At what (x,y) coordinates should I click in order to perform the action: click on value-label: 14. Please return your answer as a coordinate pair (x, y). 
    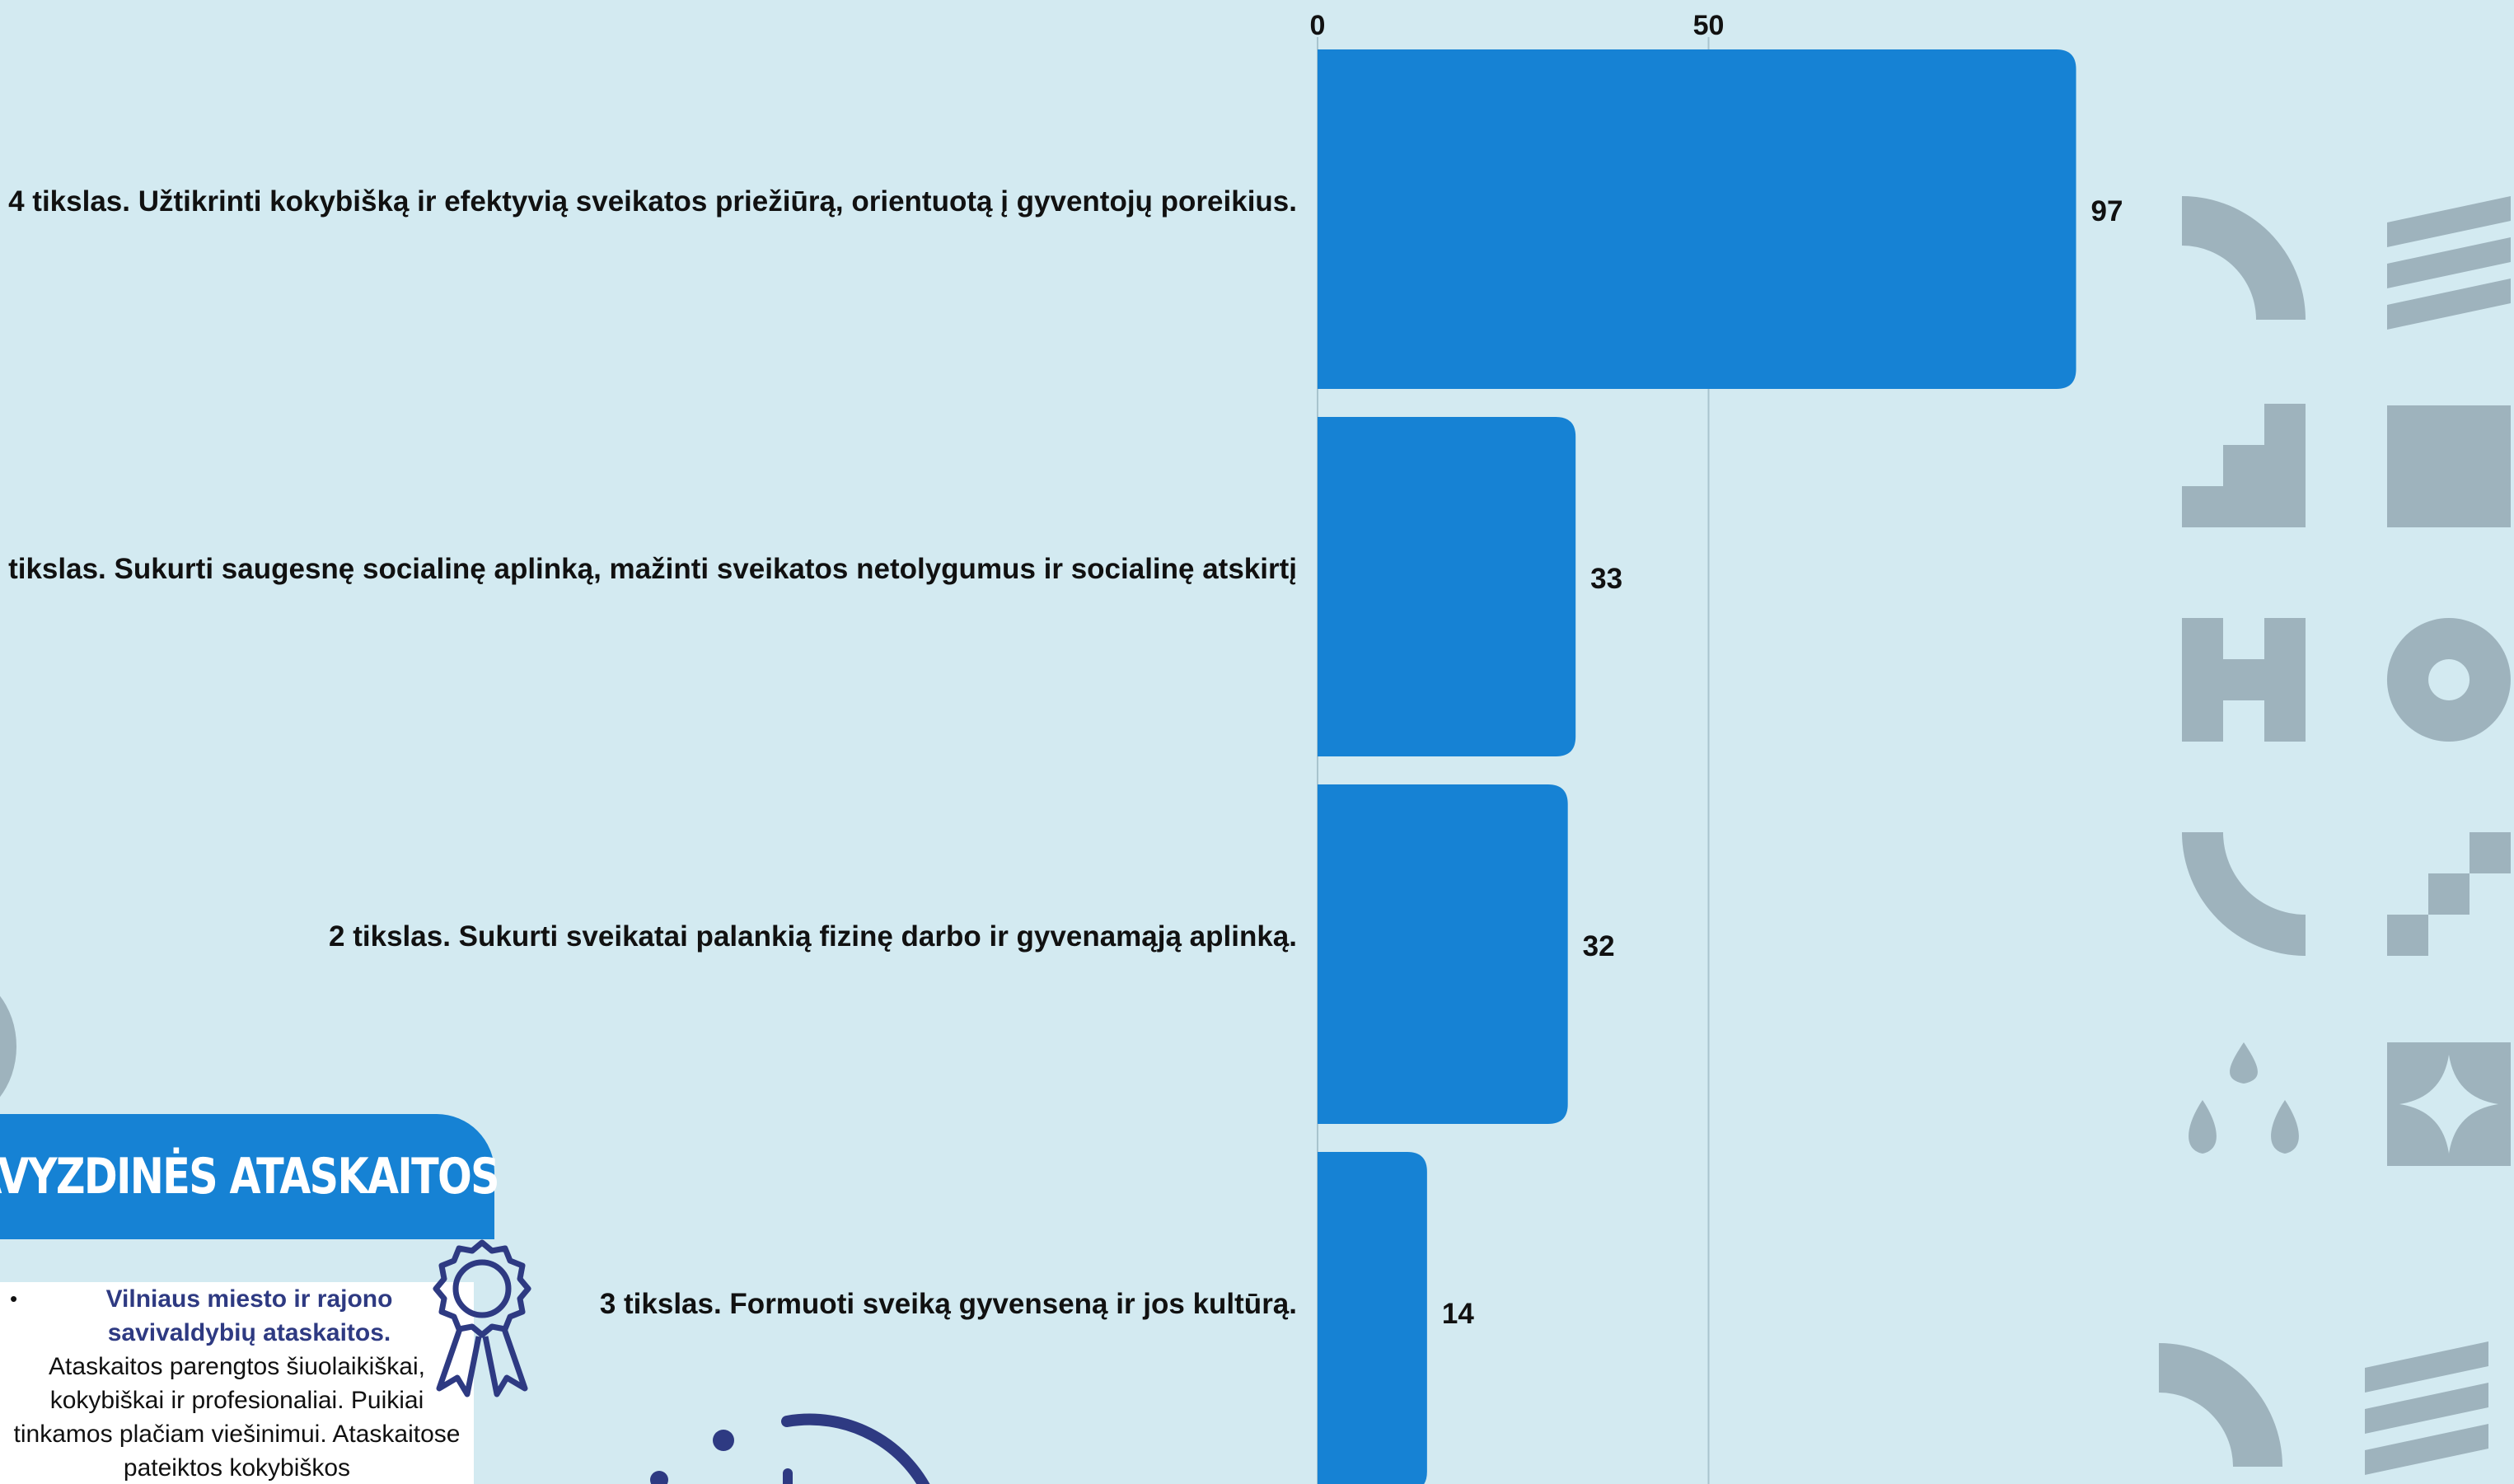
    Looking at the image, I should click on (1458, 1314).